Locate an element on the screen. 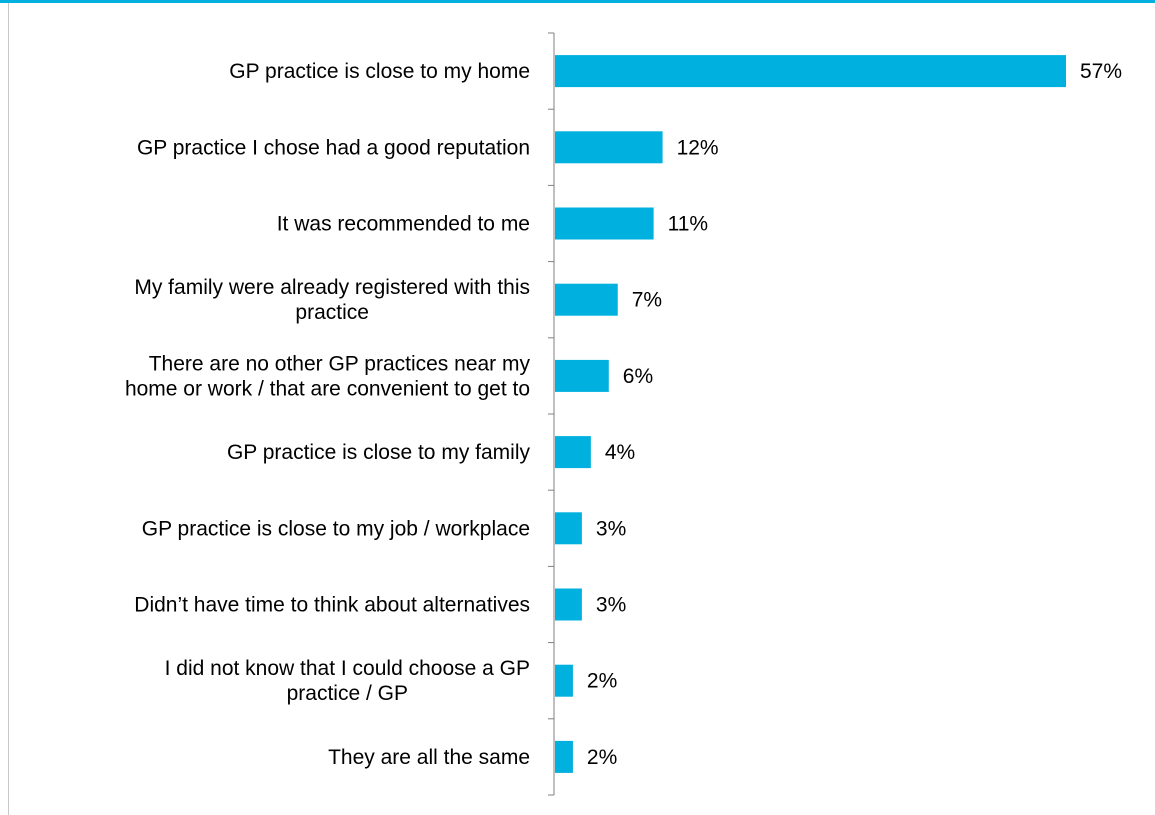  bar-value-label: 11% is located at coordinates (688, 224).